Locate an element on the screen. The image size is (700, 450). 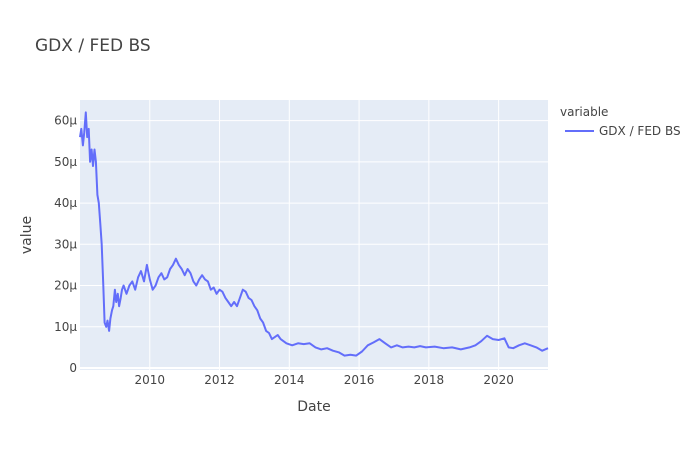
chart-title: GDX / FED BS is located at coordinates (93, 46).